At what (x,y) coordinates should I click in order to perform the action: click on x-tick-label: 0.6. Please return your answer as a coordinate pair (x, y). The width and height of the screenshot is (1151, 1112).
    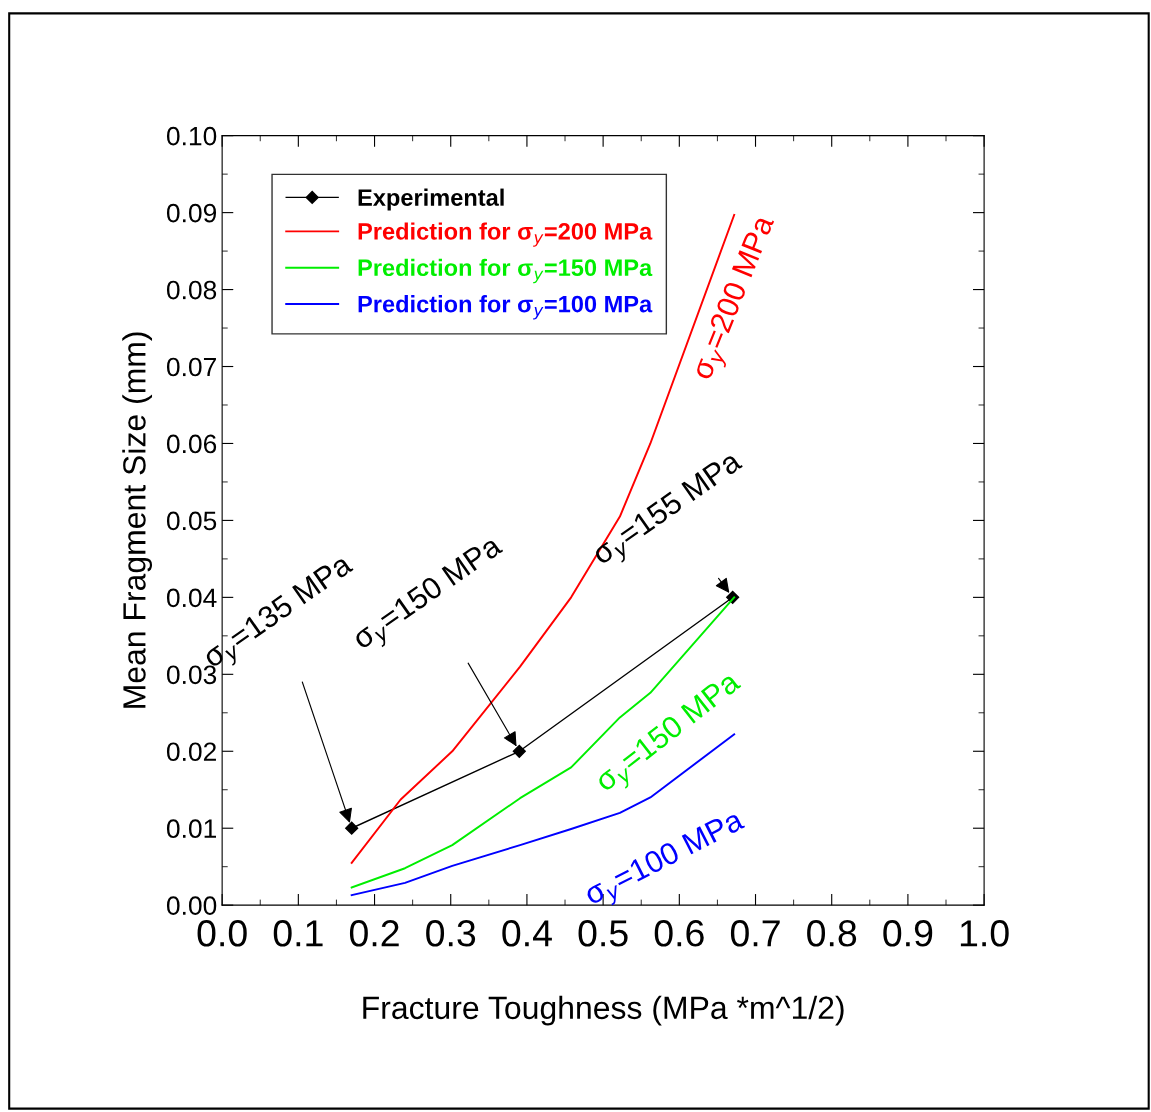
    Looking at the image, I should click on (679, 933).